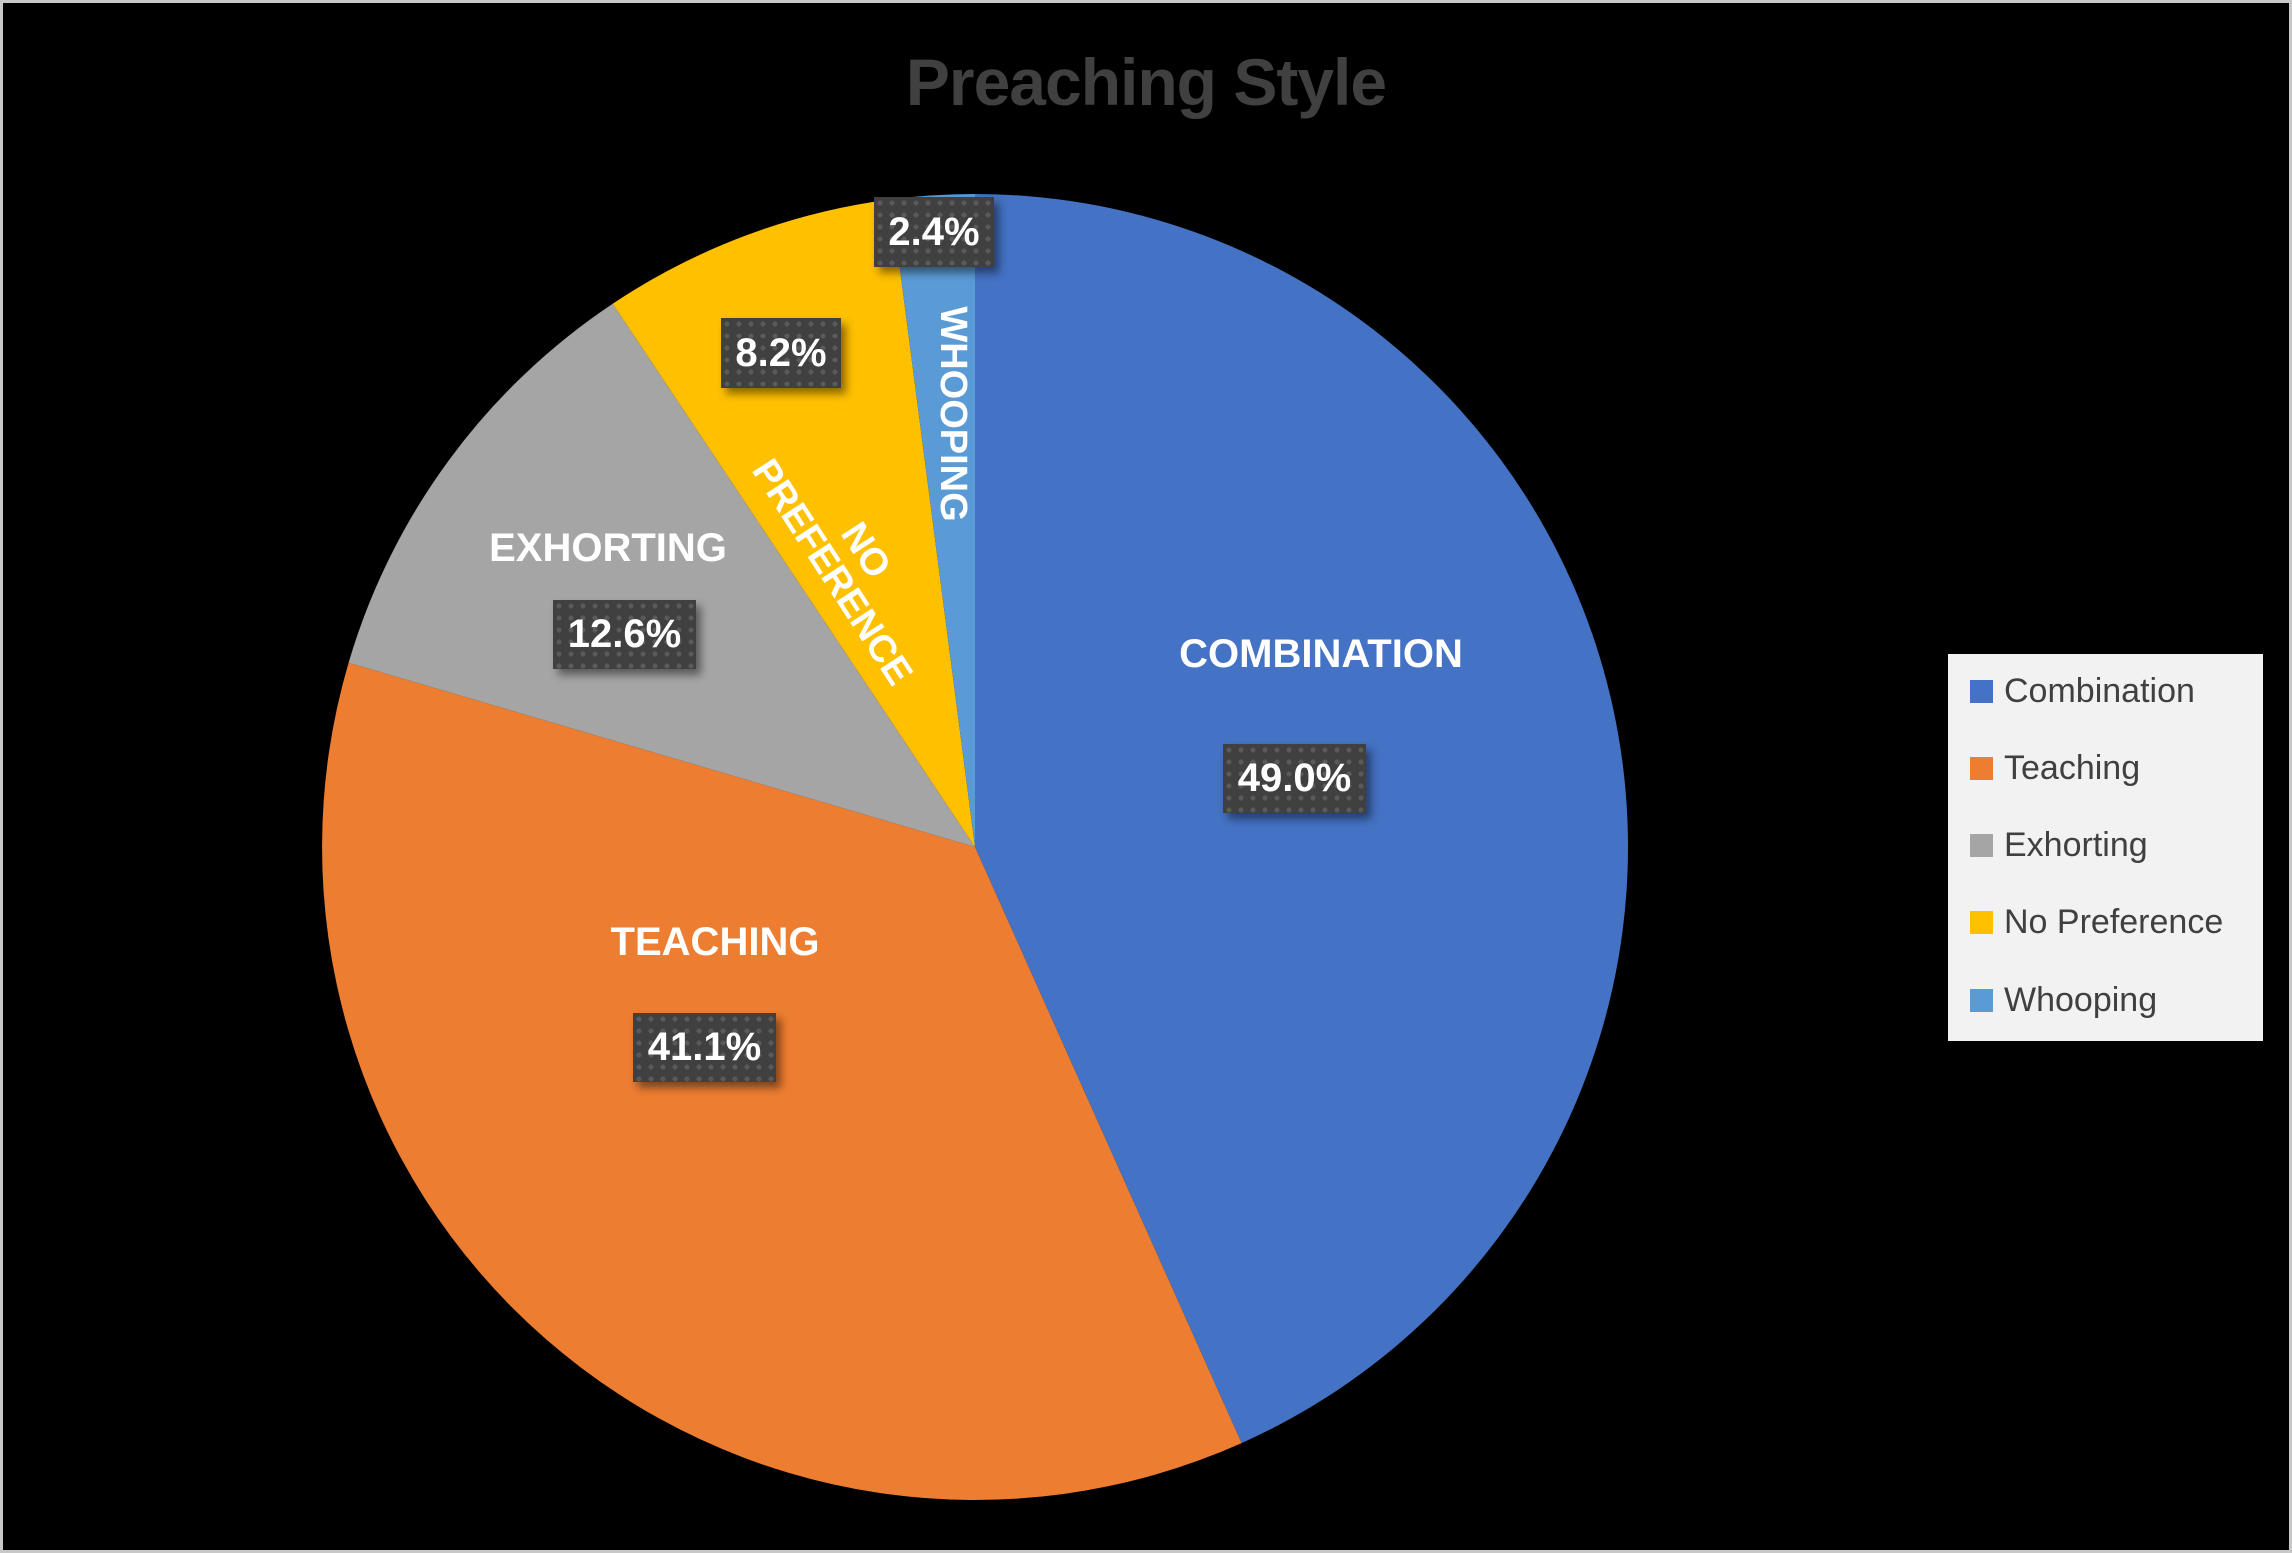  I want to click on slice-exhorting, so click(662, 575).